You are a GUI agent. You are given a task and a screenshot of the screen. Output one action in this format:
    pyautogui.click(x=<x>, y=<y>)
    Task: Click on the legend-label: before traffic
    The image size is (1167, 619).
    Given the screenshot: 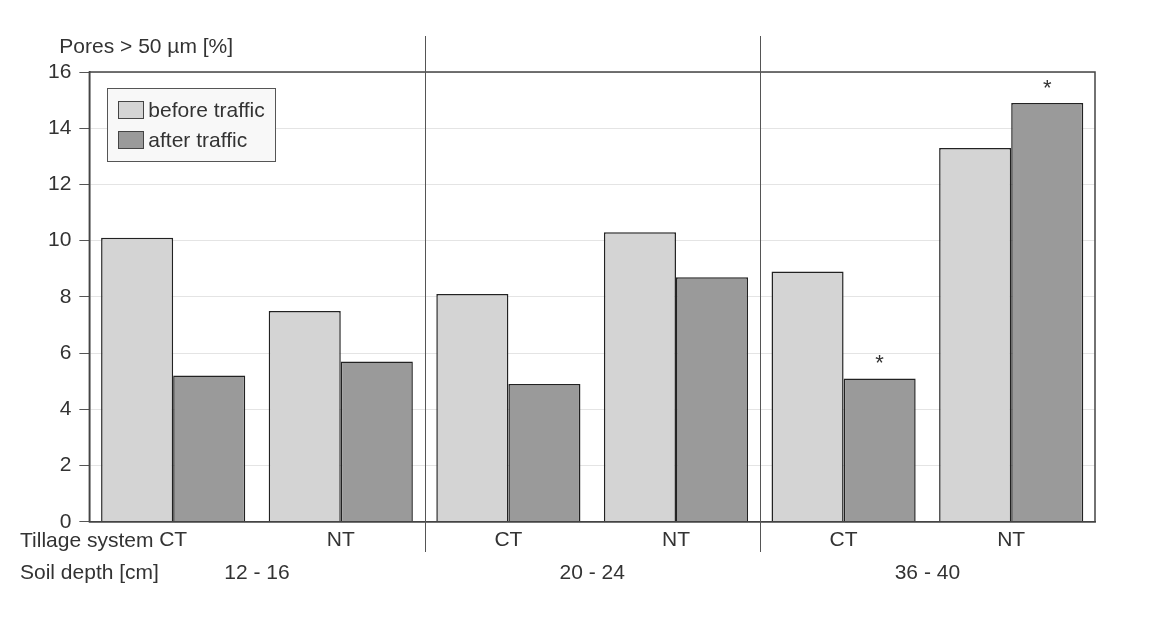 What is the action you would take?
    pyautogui.click(x=206, y=110)
    